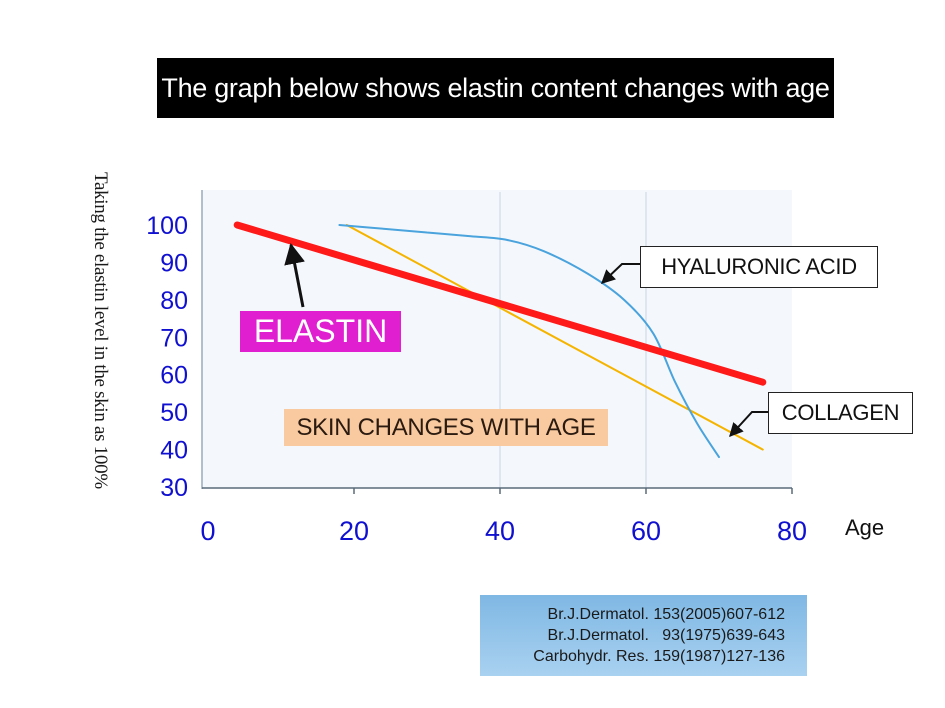 This screenshot has height=708, width=945. Describe the element at coordinates (174, 488) in the screenshot. I see `y-tick-label-30: 30` at that location.